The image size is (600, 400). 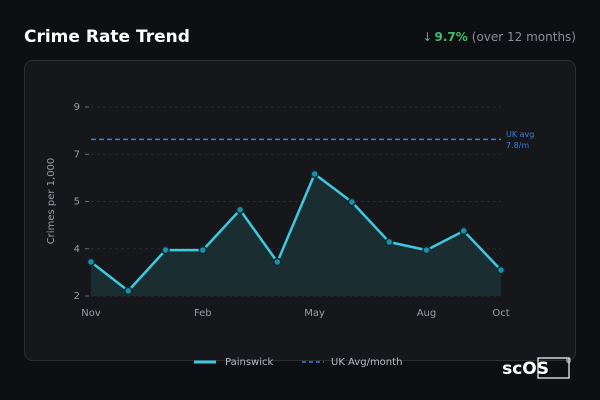 What do you see at coordinates (77, 249) in the screenshot?
I see `y-tick-label: 4` at bounding box center [77, 249].